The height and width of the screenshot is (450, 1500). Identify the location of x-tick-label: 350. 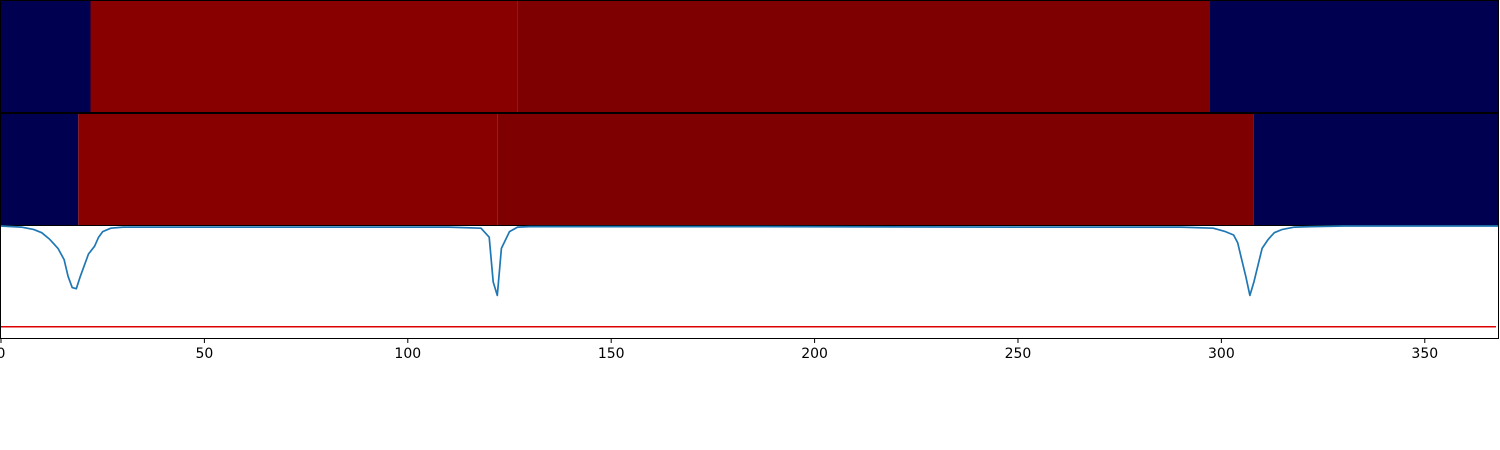
(1424, 354).